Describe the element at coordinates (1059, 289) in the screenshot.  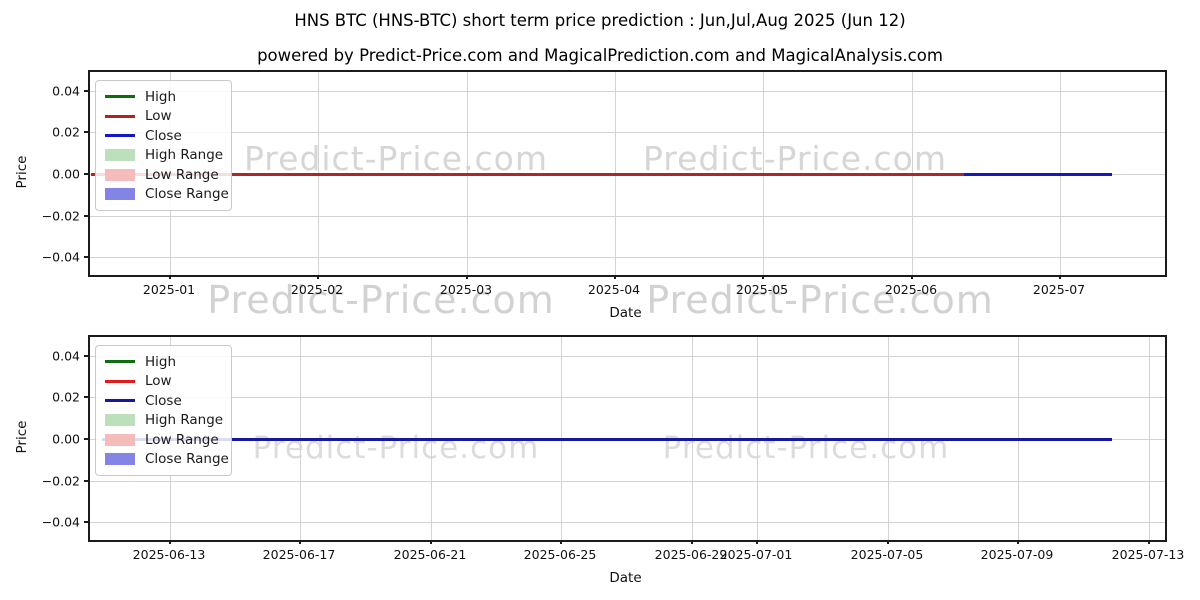
I see `x-tick-label: 2025-07` at that location.